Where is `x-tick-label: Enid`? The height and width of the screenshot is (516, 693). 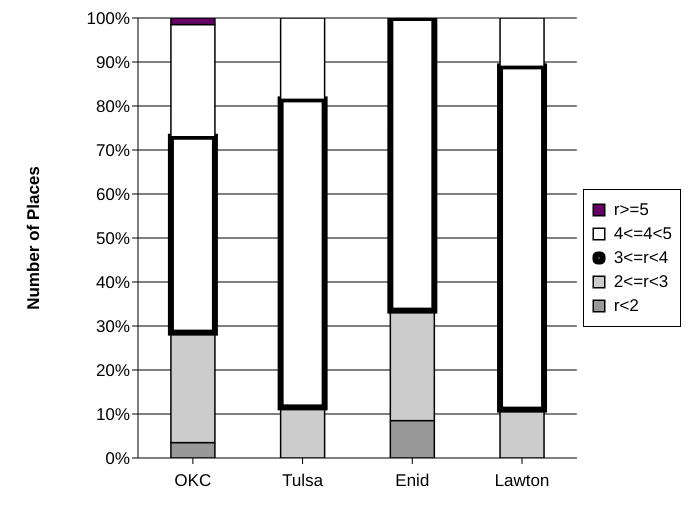
x-tick-label: Enid is located at coordinates (412, 480).